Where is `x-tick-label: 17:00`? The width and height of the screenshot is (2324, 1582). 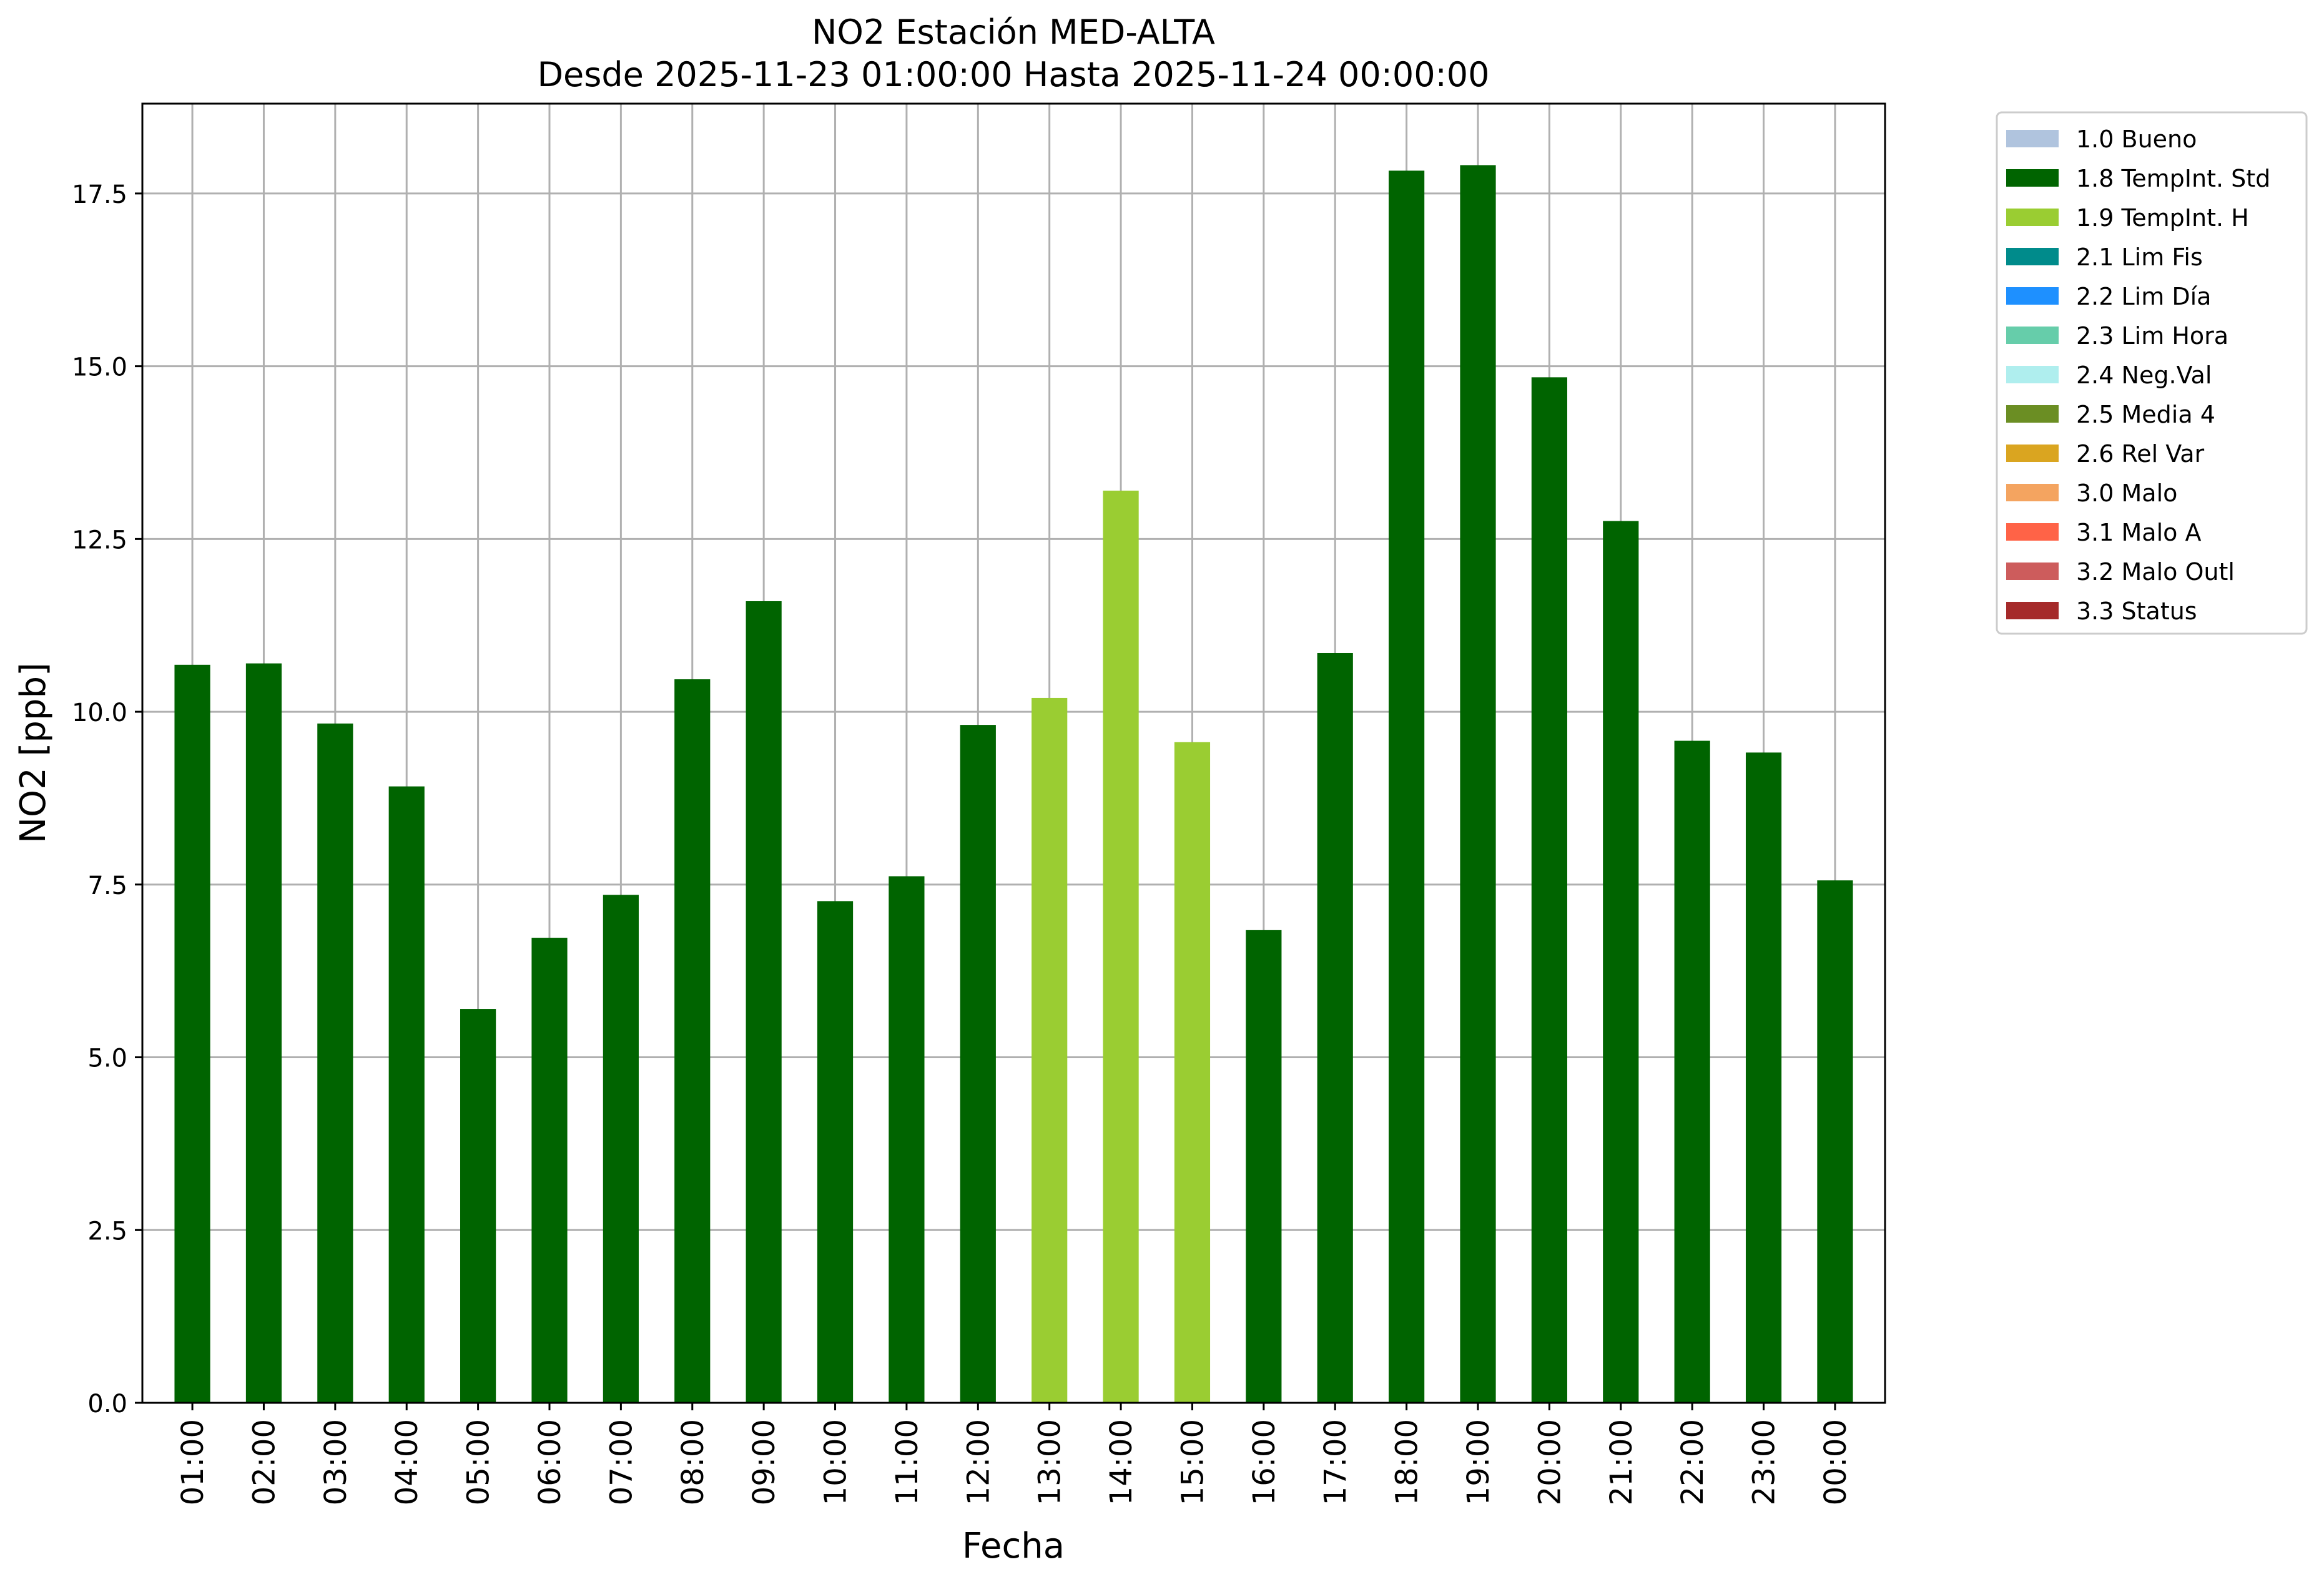
x-tick-label: 17:00 is located at coordinates (1335, 1462).